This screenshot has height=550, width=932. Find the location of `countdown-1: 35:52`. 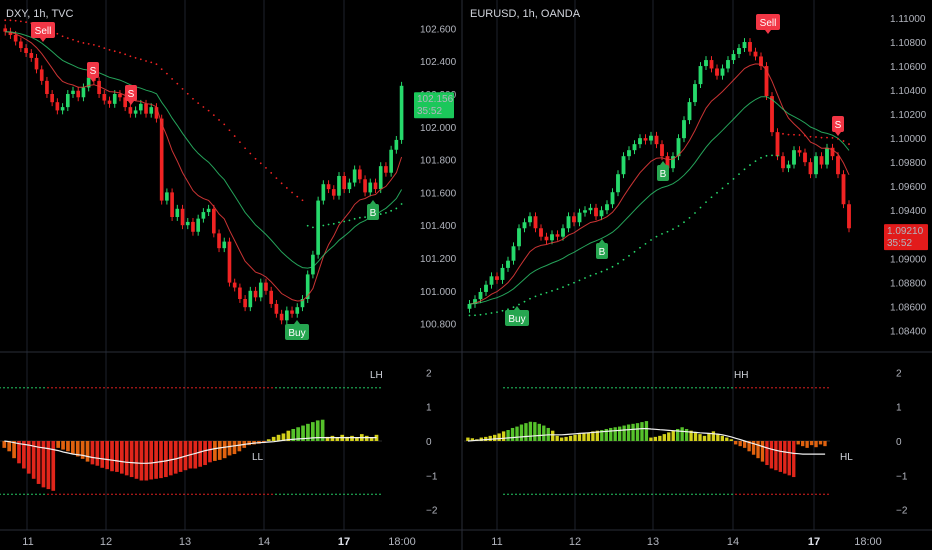

countdown-1: 35:52 is located at coordinates (899, 243).